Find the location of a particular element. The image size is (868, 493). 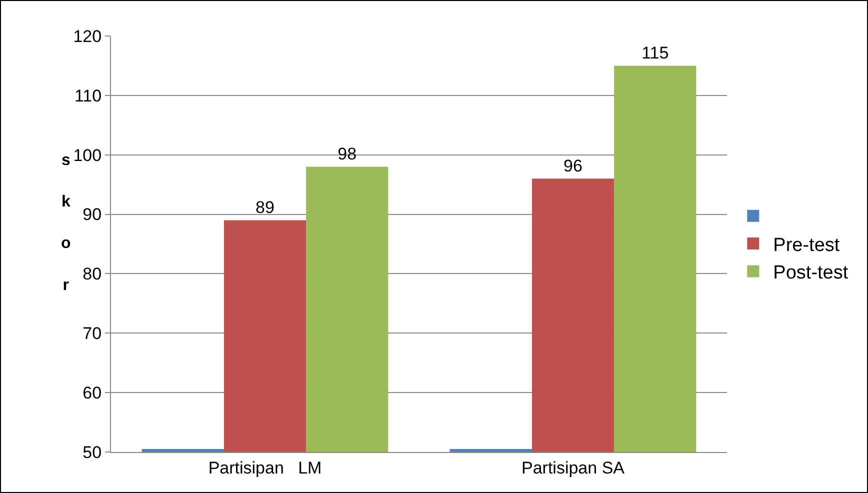

y-tick-label: 100 is located at coordinates (87, 155).